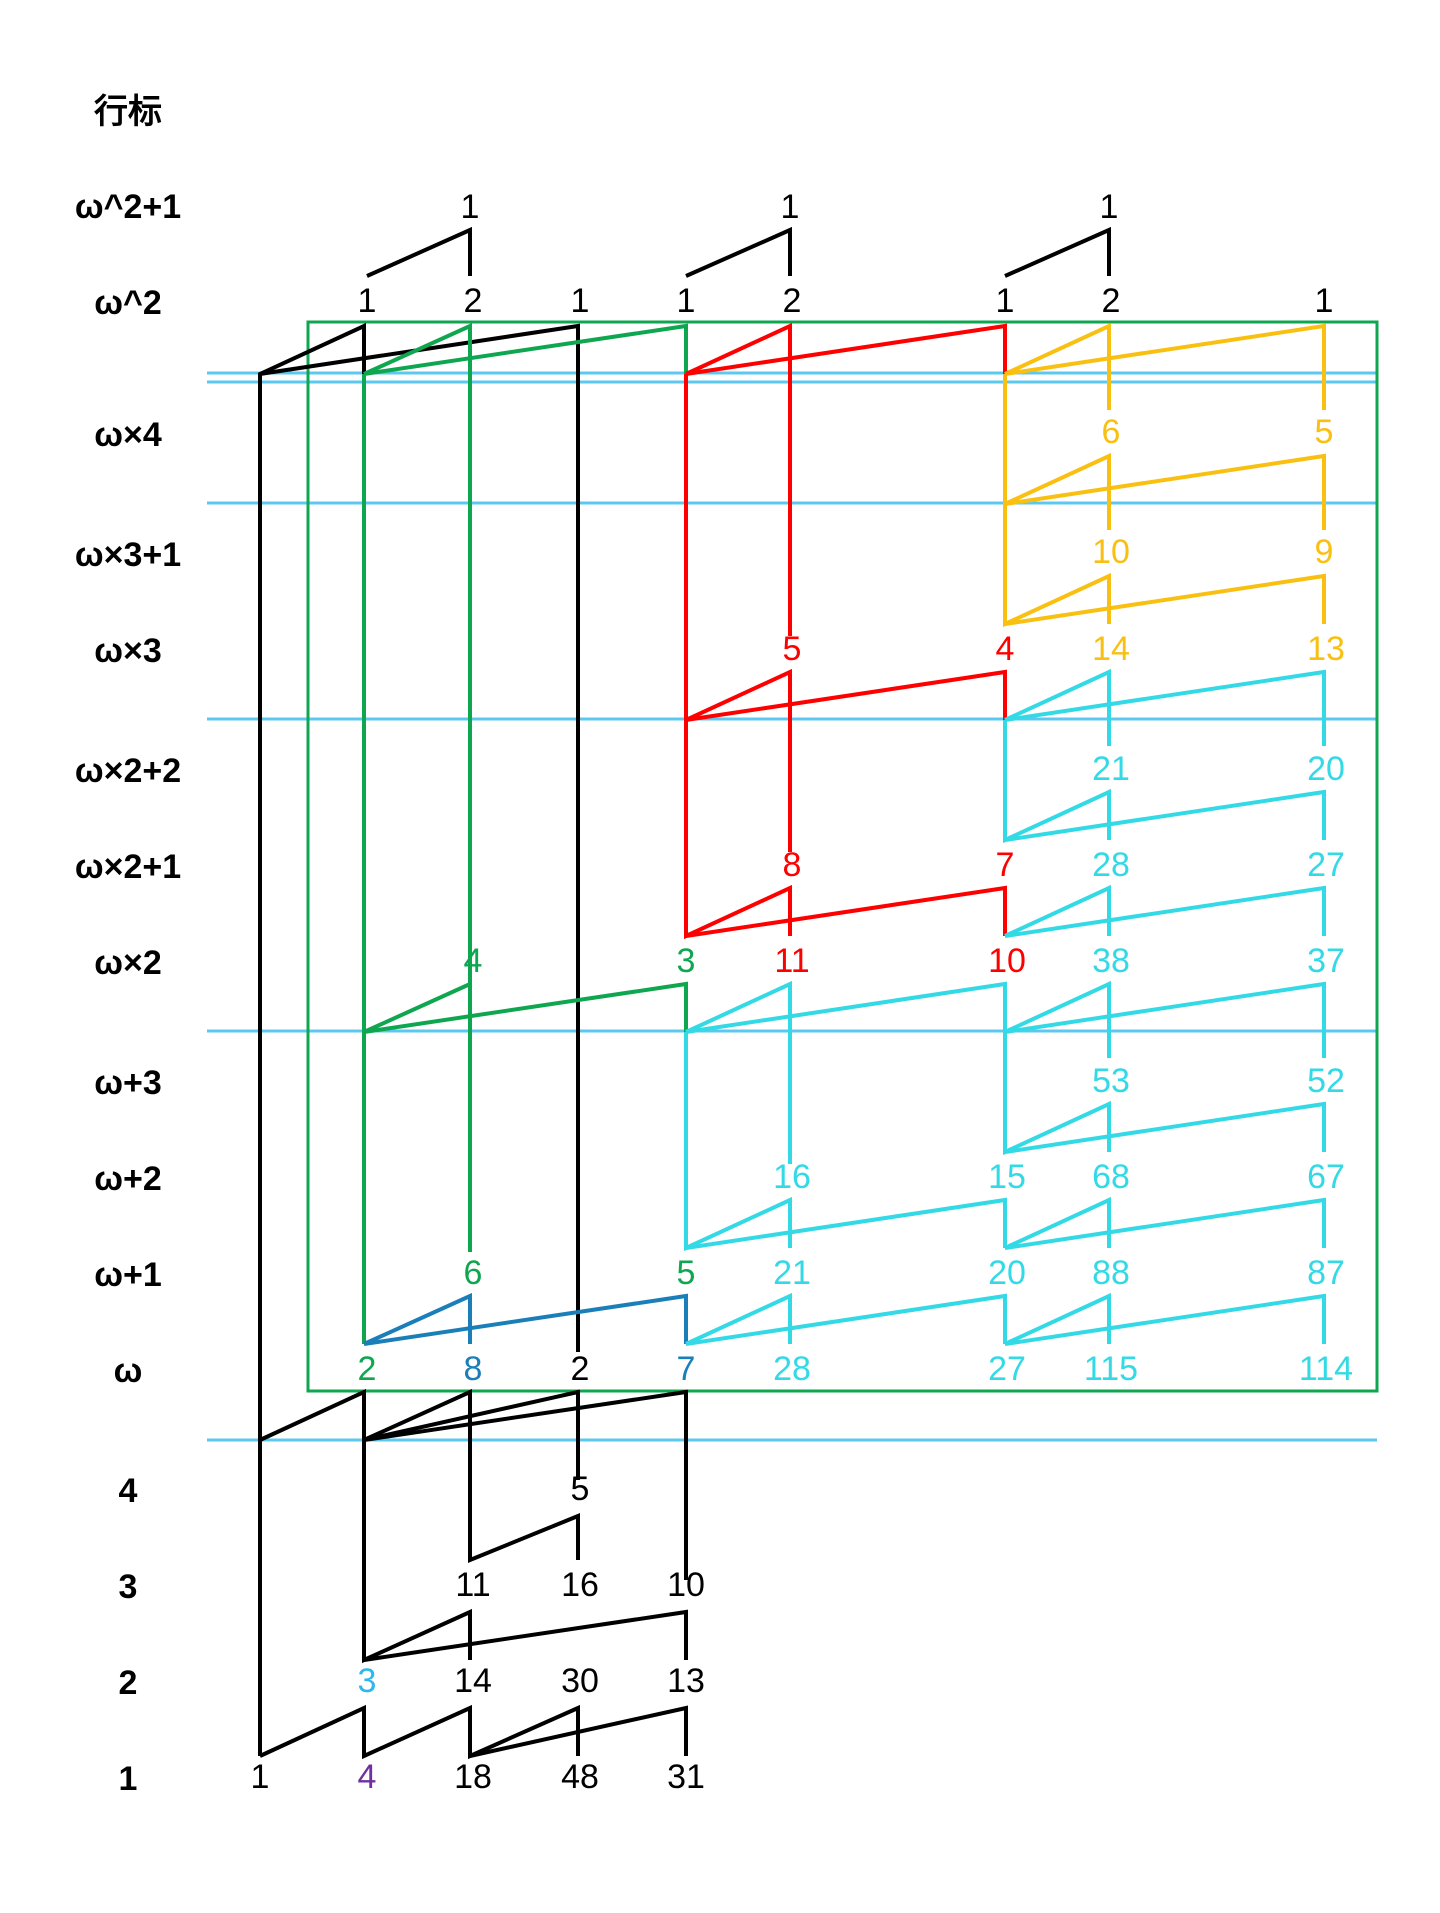 This screenshot has height=1913, width=1440. Describe the element at coordinates (312, 1039) in the screenshot. I see `main-branch` at that location.